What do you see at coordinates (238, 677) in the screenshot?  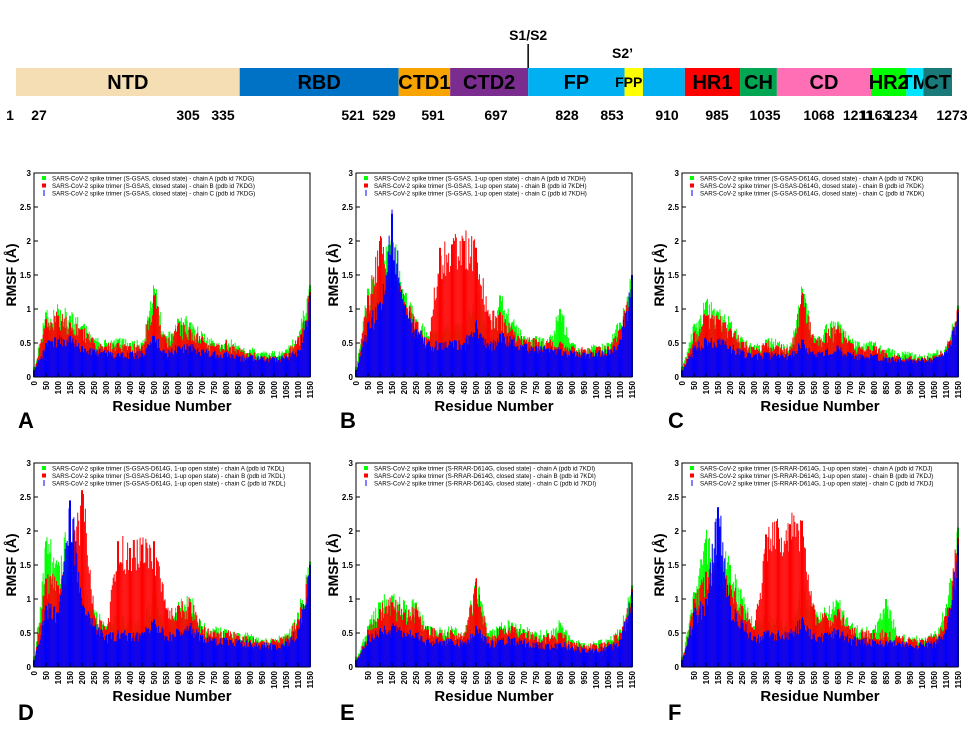 I see `x-tick-label: 850` at bounding box center [238, 677].